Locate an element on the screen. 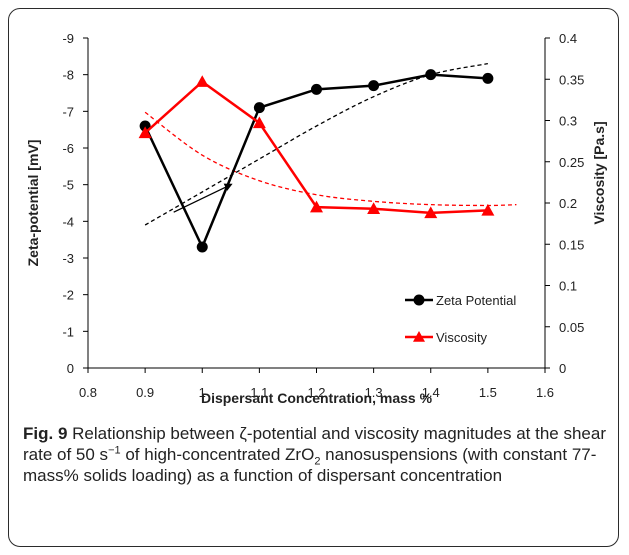  legend-marker-viscosity is located at coordinates (419, 336).